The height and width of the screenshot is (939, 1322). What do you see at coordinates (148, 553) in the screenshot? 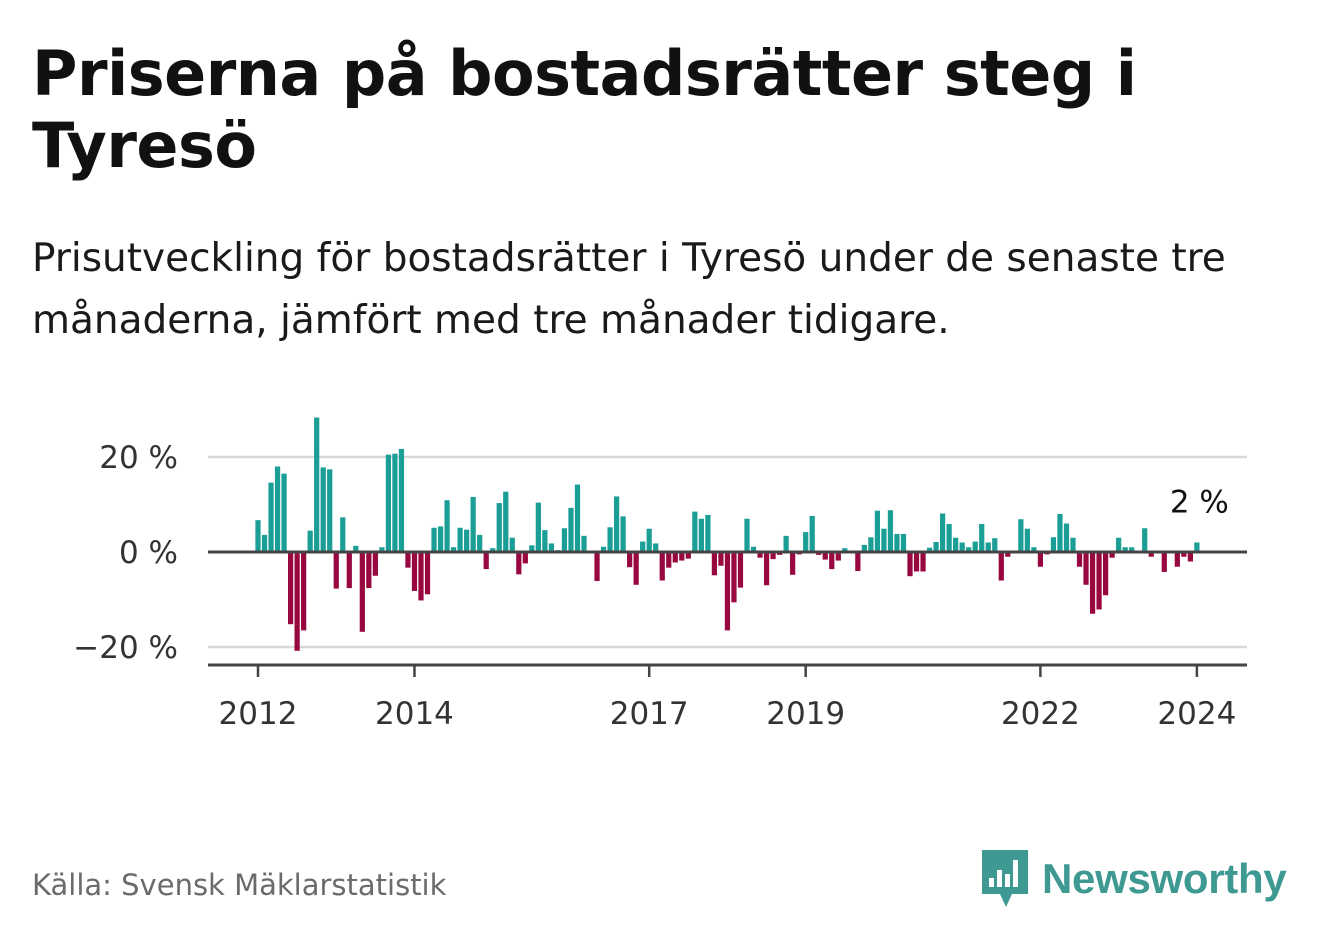
I see `y-tick-label: 0 %` at bounding box center [148, 553].